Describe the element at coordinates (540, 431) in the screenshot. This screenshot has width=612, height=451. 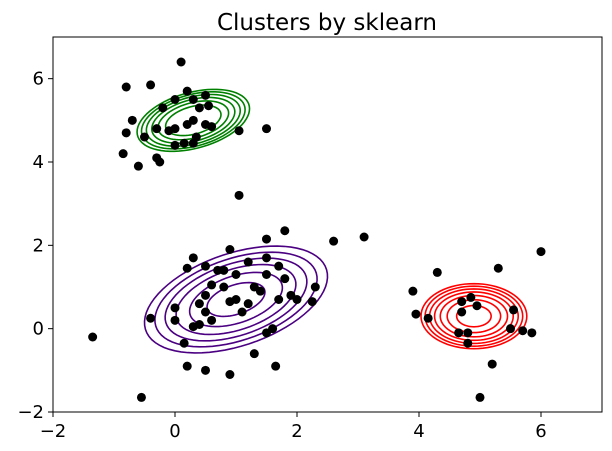
I see `x-tick-label: 6` at that location.